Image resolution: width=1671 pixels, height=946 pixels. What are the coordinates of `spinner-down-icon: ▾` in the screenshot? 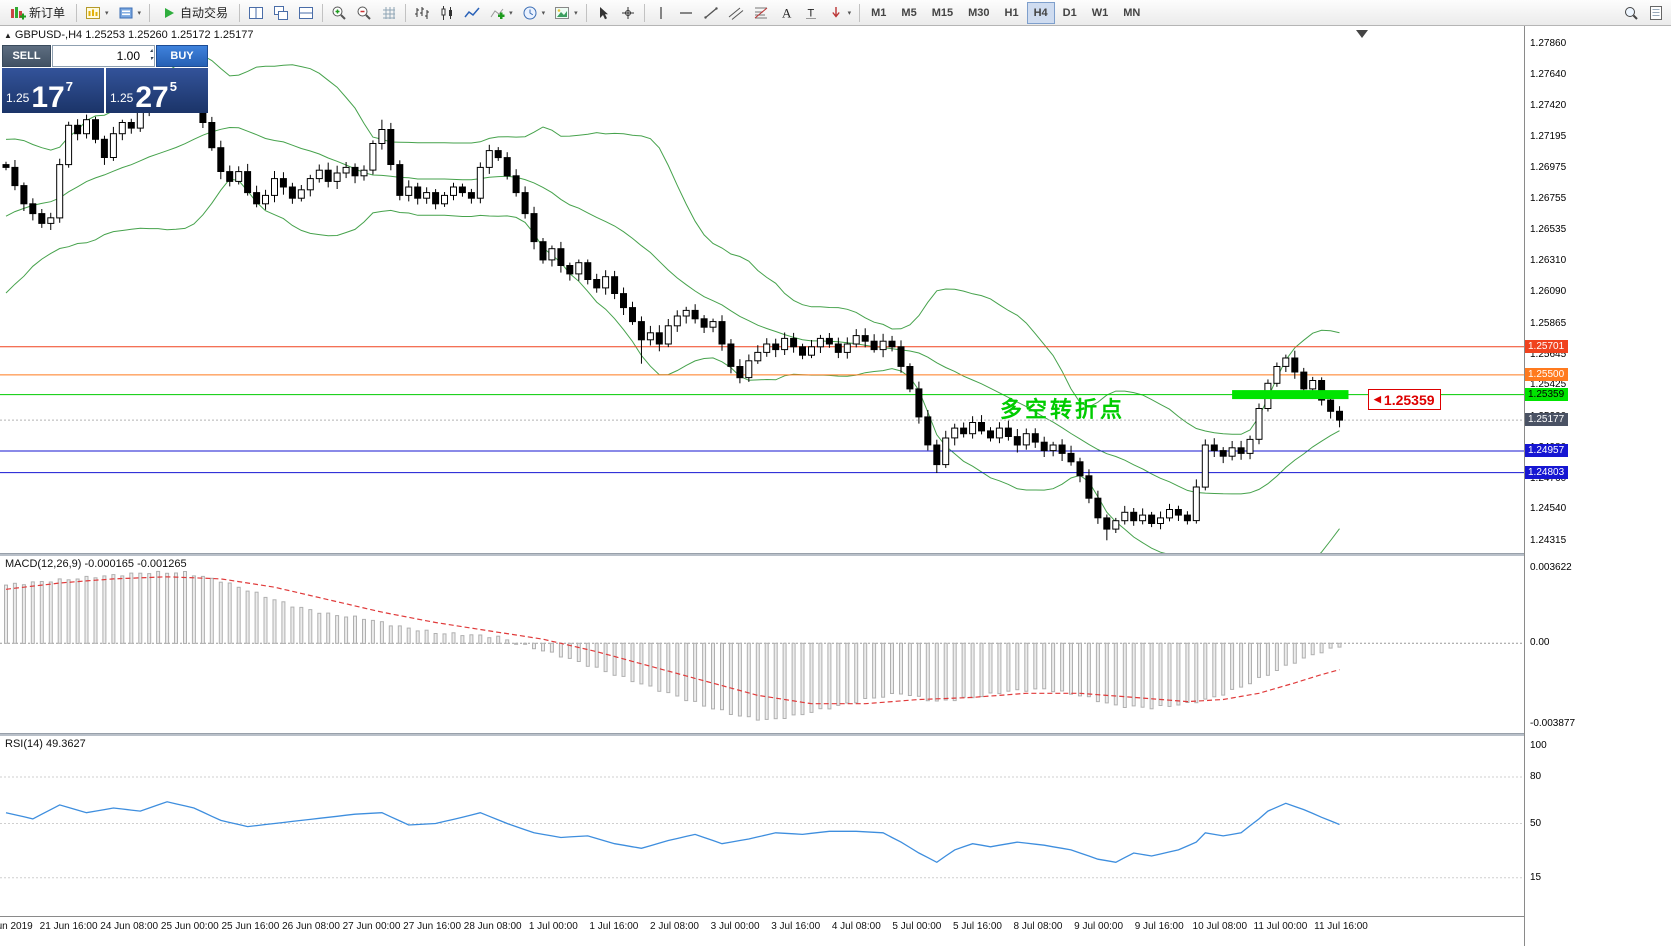 It's located at (151, 59).